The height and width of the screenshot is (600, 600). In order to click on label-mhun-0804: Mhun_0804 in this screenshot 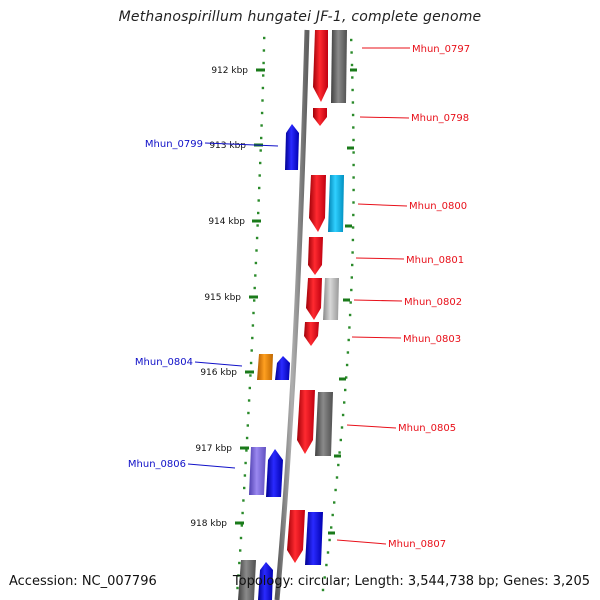, I will do `click(164, 362)`.